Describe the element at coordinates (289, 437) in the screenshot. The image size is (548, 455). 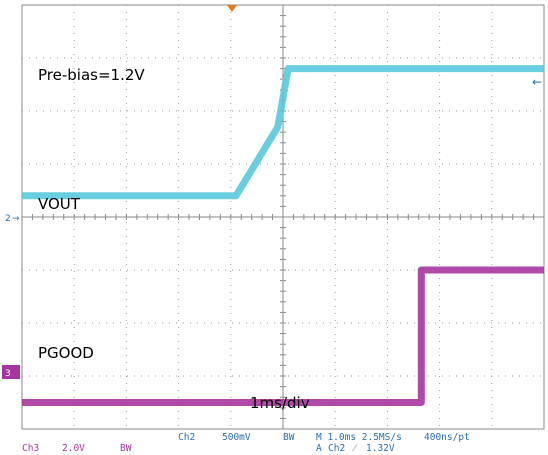
I see `ch2-bw: BW` at that location.